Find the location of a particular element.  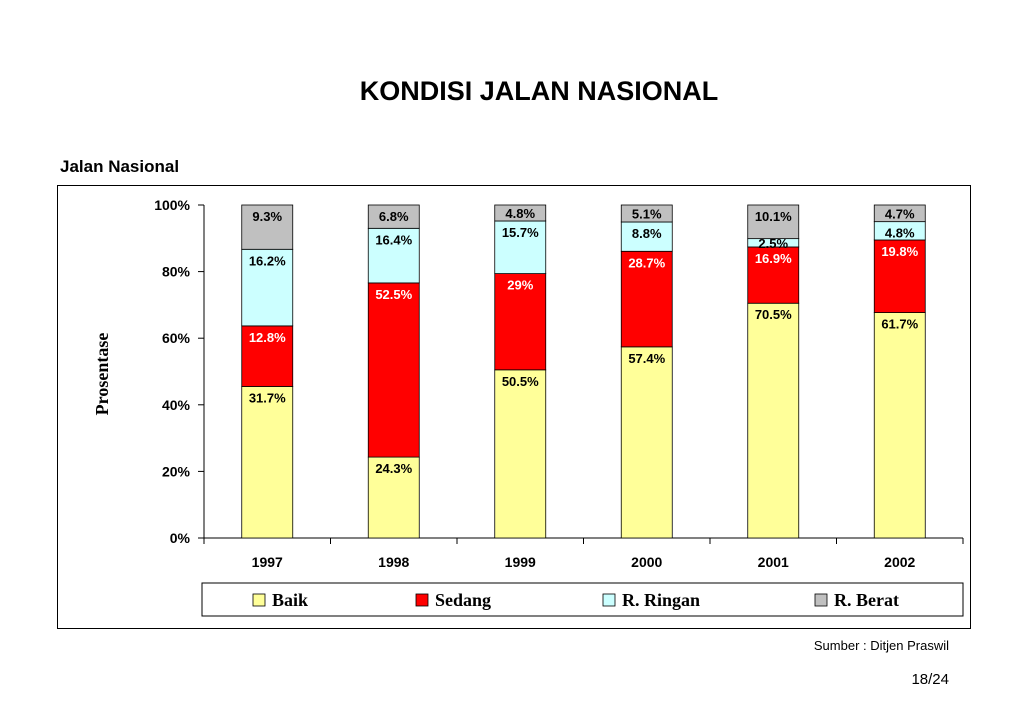

bar-segment-r-berat-1997 is located at coordinates (267, 227).